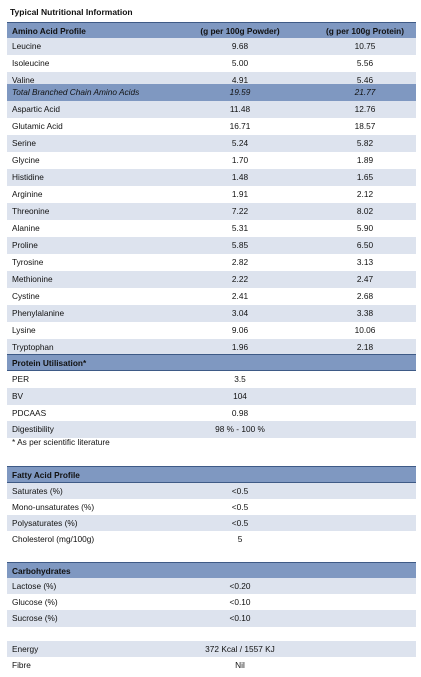 This screenshot has width=421, height=677. What do you see at coordinates (211, 313) in the screenshot?
I see `table-row: Phenylalanine 3.04 3.38` at bounding box center [211, 313].